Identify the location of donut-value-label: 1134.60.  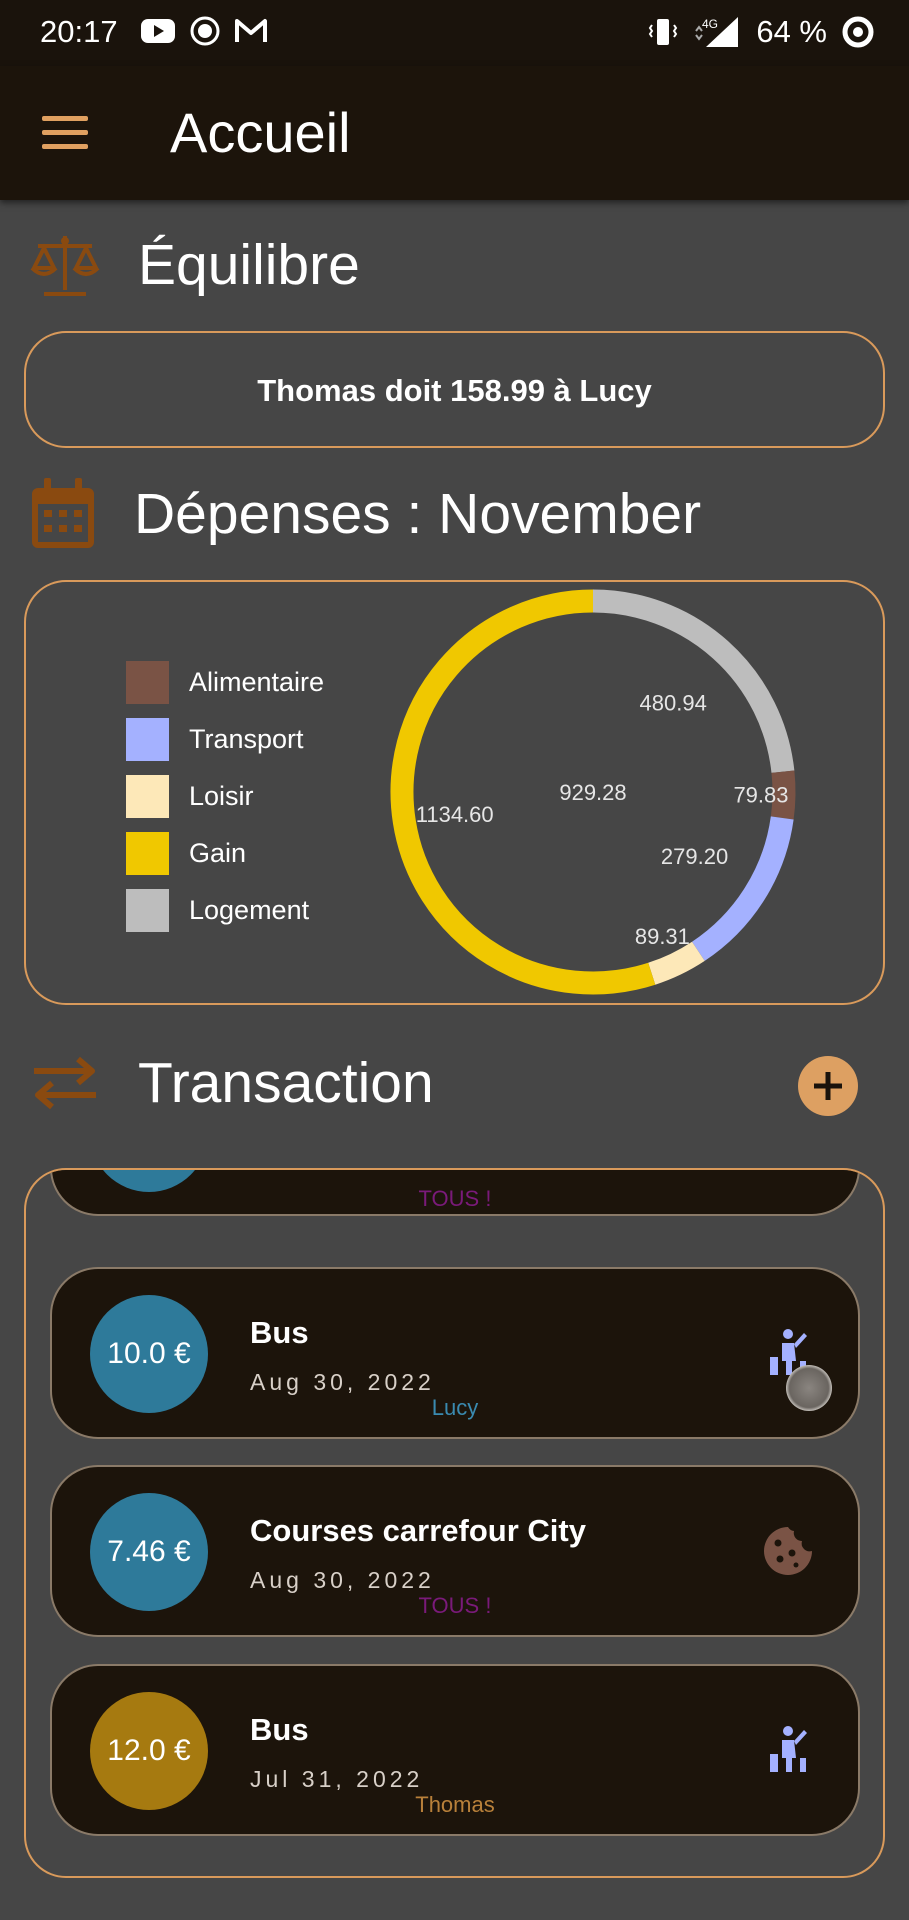
(455, 814).